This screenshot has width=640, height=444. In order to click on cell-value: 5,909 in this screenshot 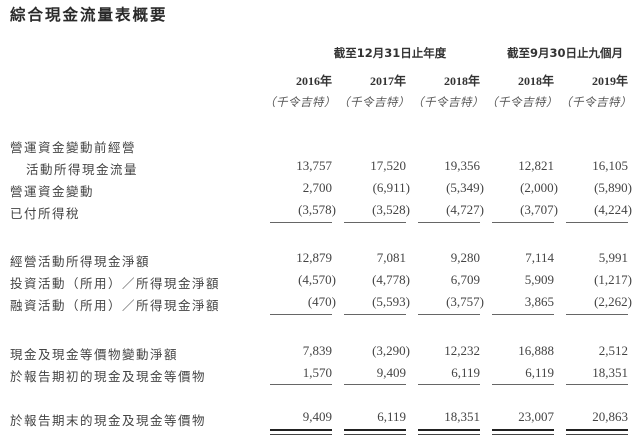, I will do `click(539, 279)`.